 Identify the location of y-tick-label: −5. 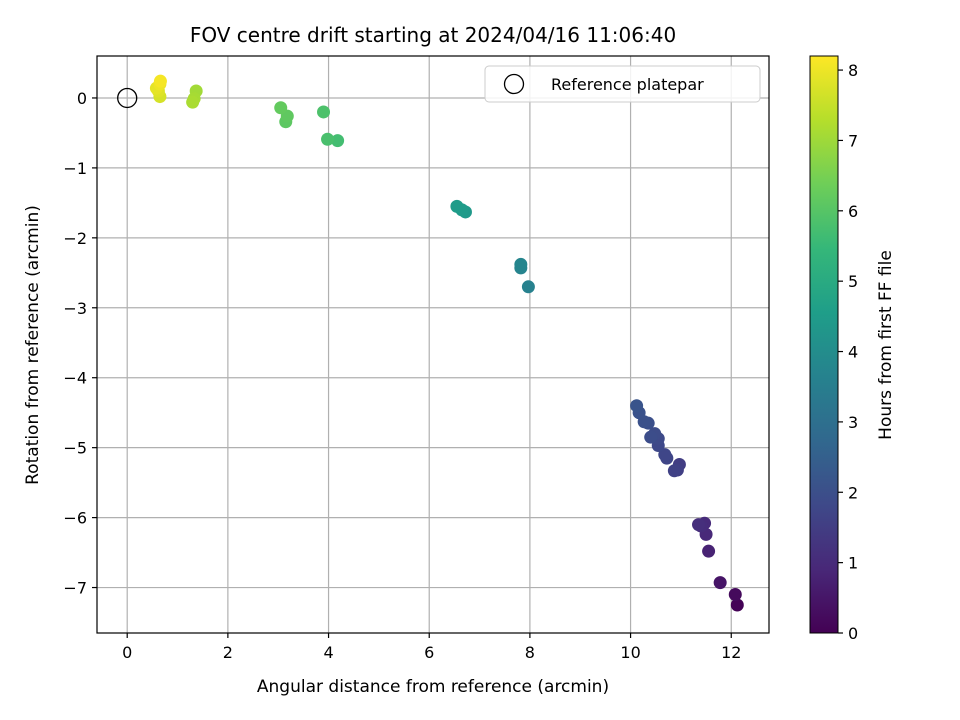
(75, 448).